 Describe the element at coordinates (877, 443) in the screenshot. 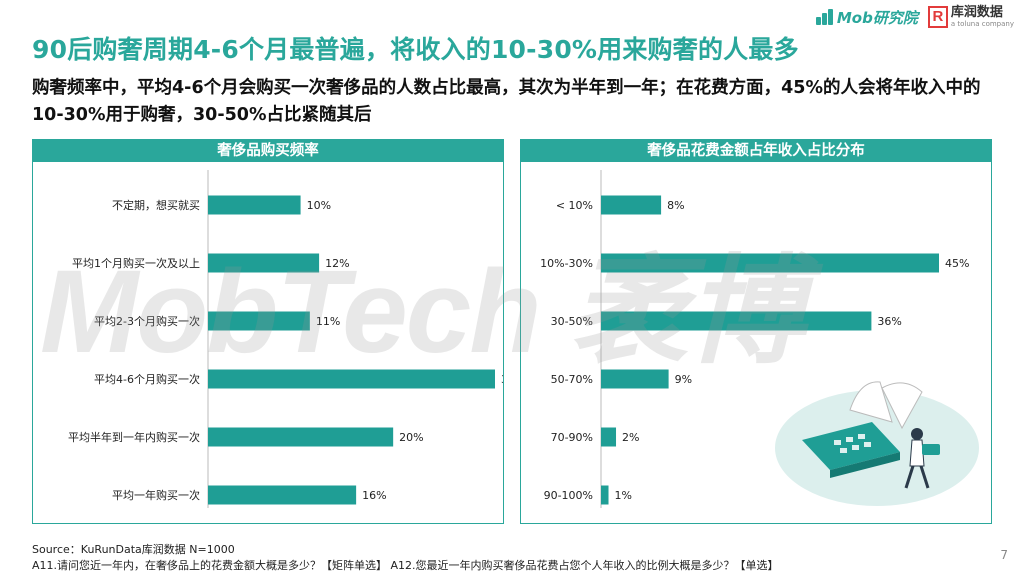

I see `payment-illustration` at that location.